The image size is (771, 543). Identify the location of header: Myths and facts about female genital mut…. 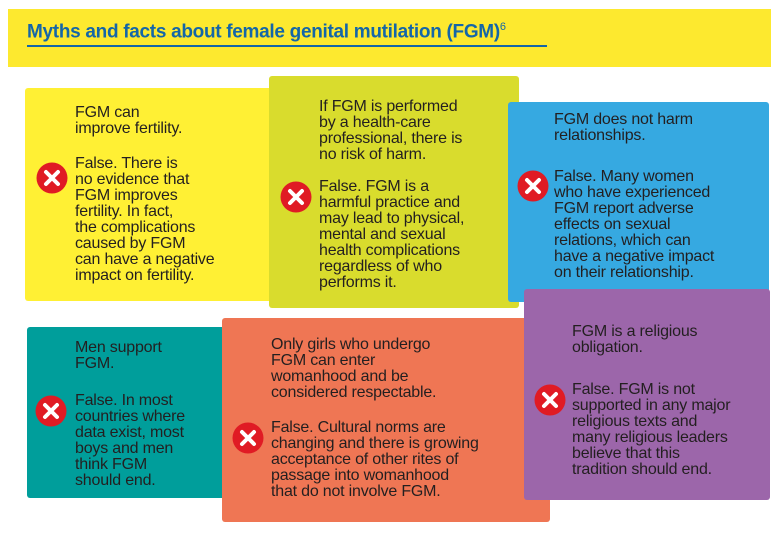
(385, 33).